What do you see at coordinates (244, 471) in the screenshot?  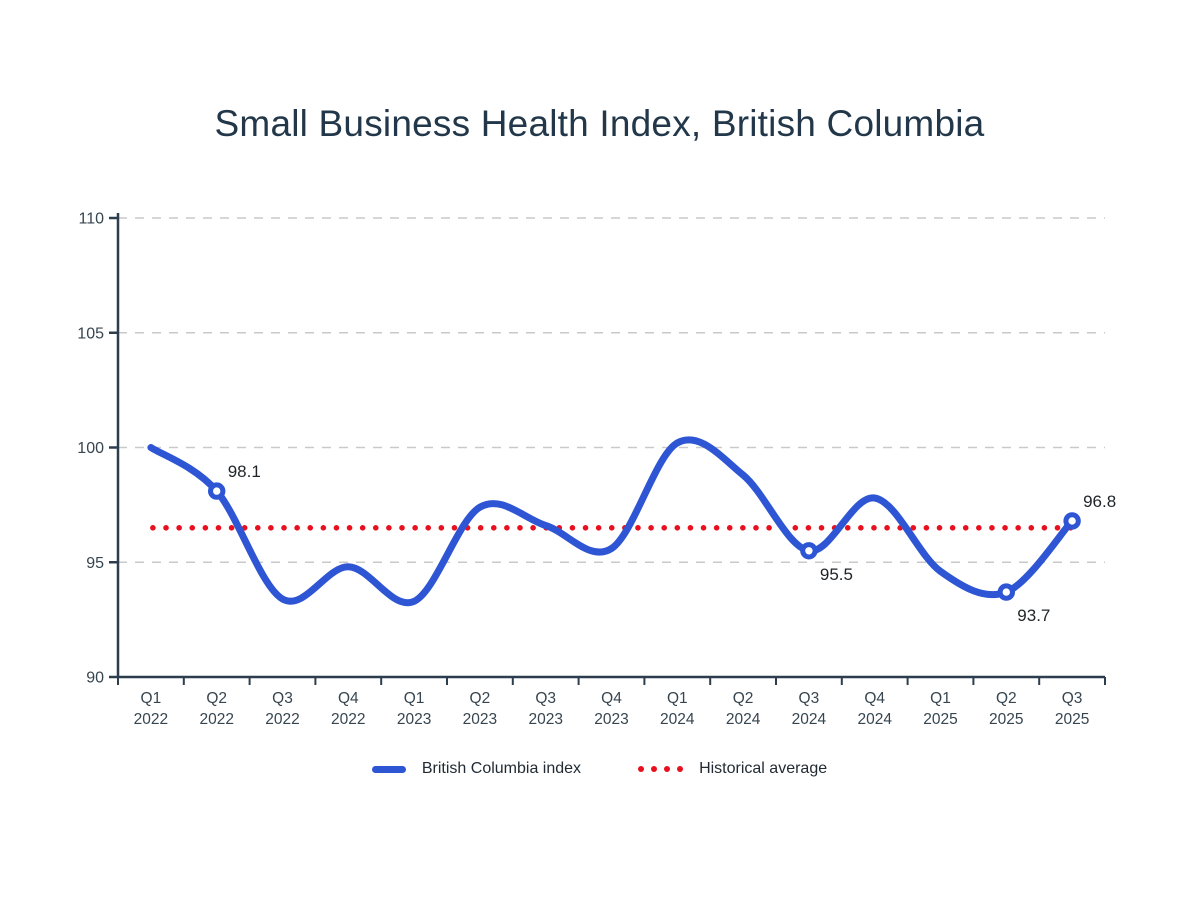 I see `data-point-label: 98.1` at bounding box center [244, 471].